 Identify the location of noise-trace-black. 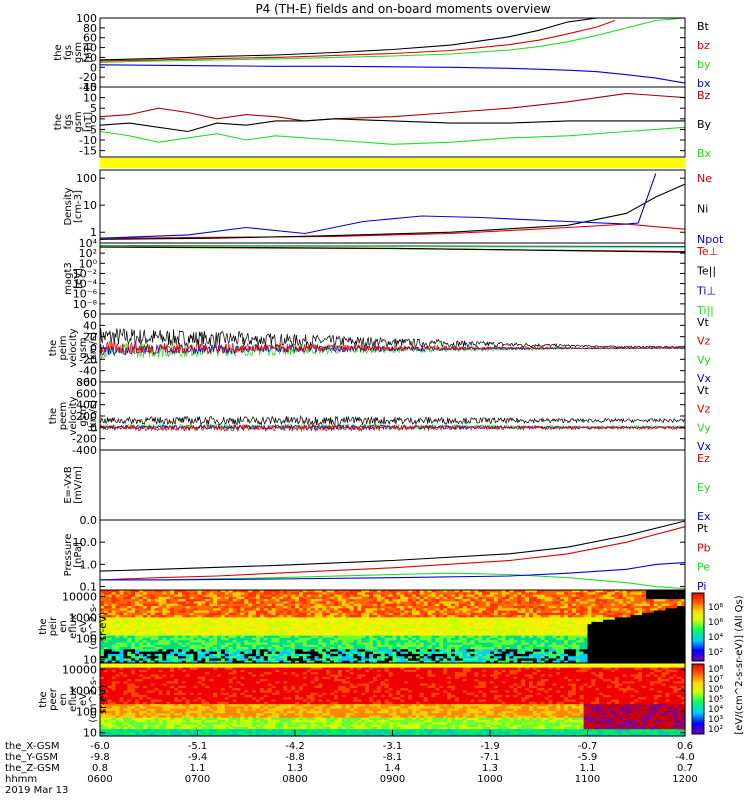
(392, 420).